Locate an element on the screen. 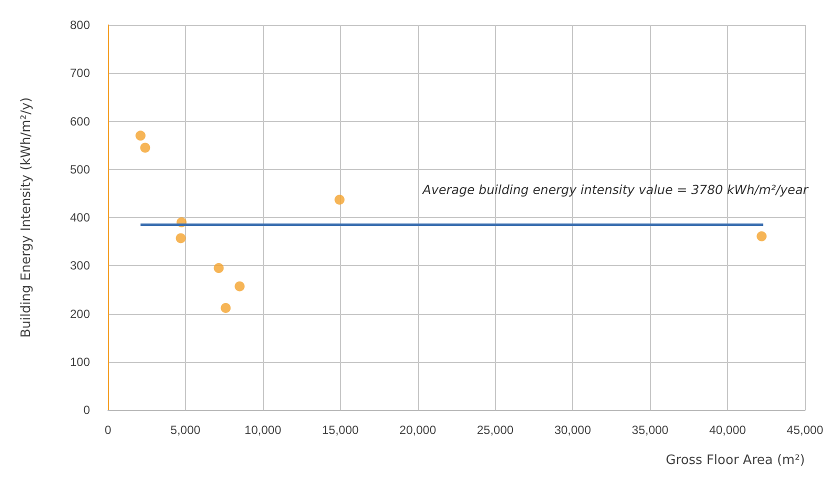  y-tick-label: 600 is located at coordinates (80, 121).